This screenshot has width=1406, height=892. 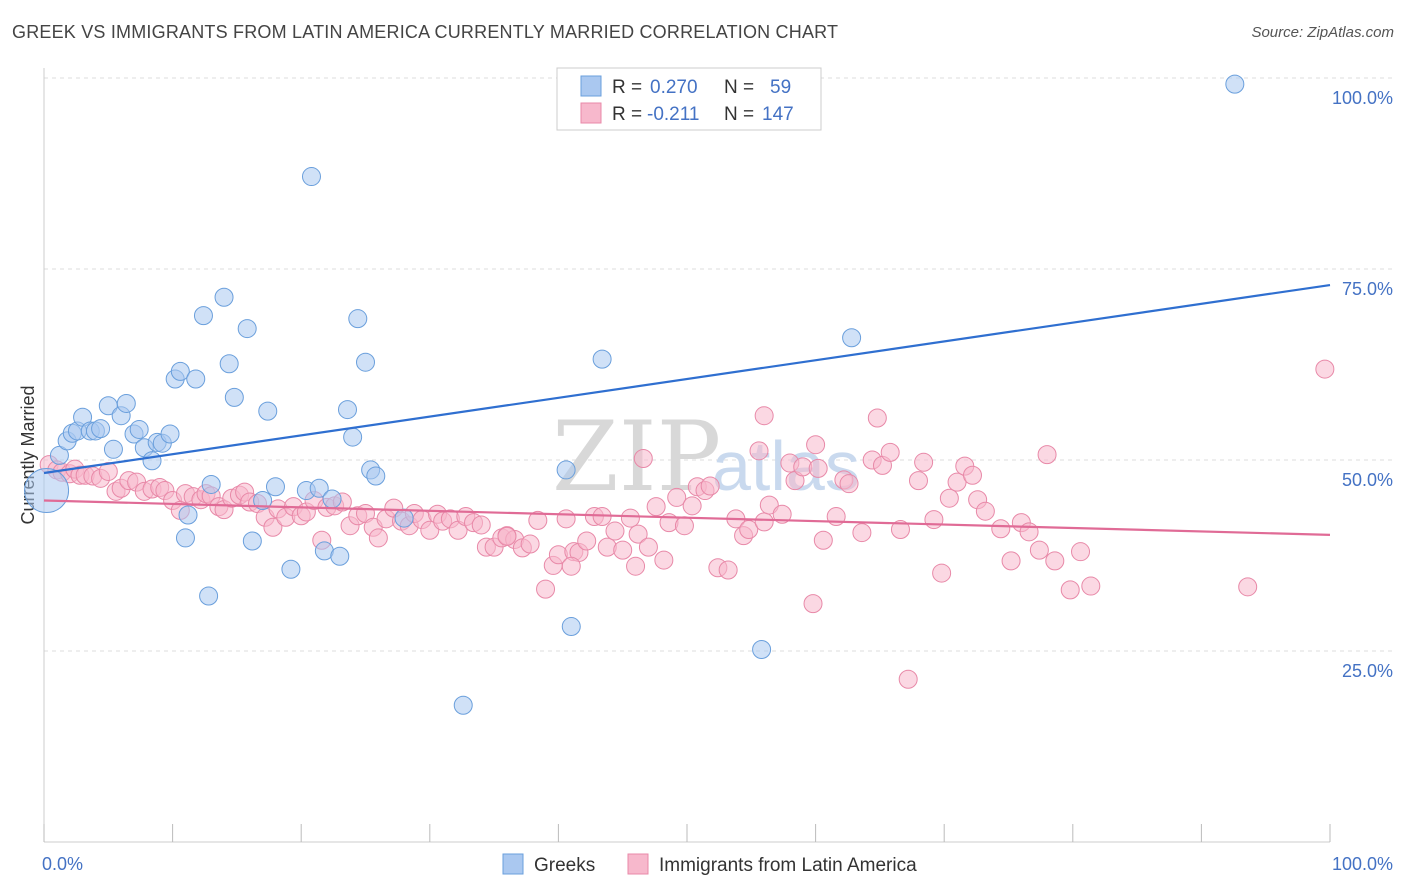 I want to click on legend-swatch-greeks, so click(x=513, y=864).